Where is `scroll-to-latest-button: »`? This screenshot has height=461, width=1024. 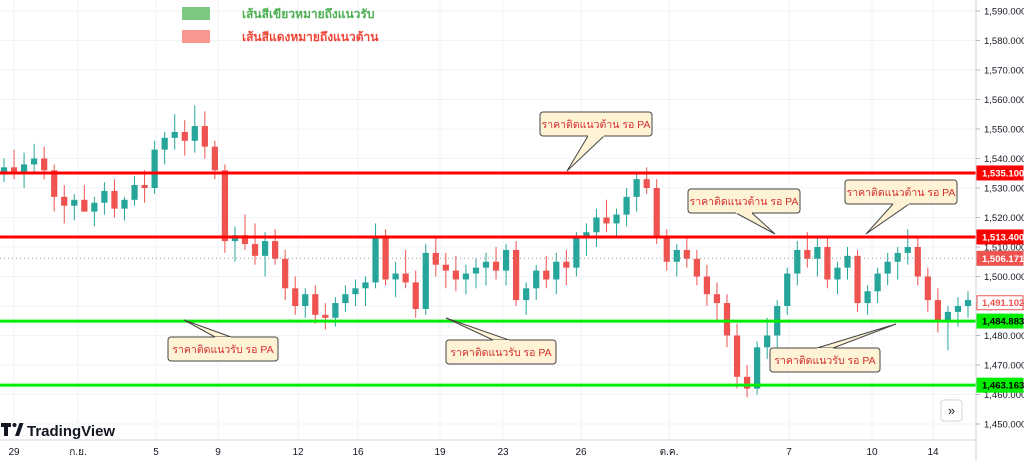
scroll-to-latest-button: » is located at coordinates (951, 410).